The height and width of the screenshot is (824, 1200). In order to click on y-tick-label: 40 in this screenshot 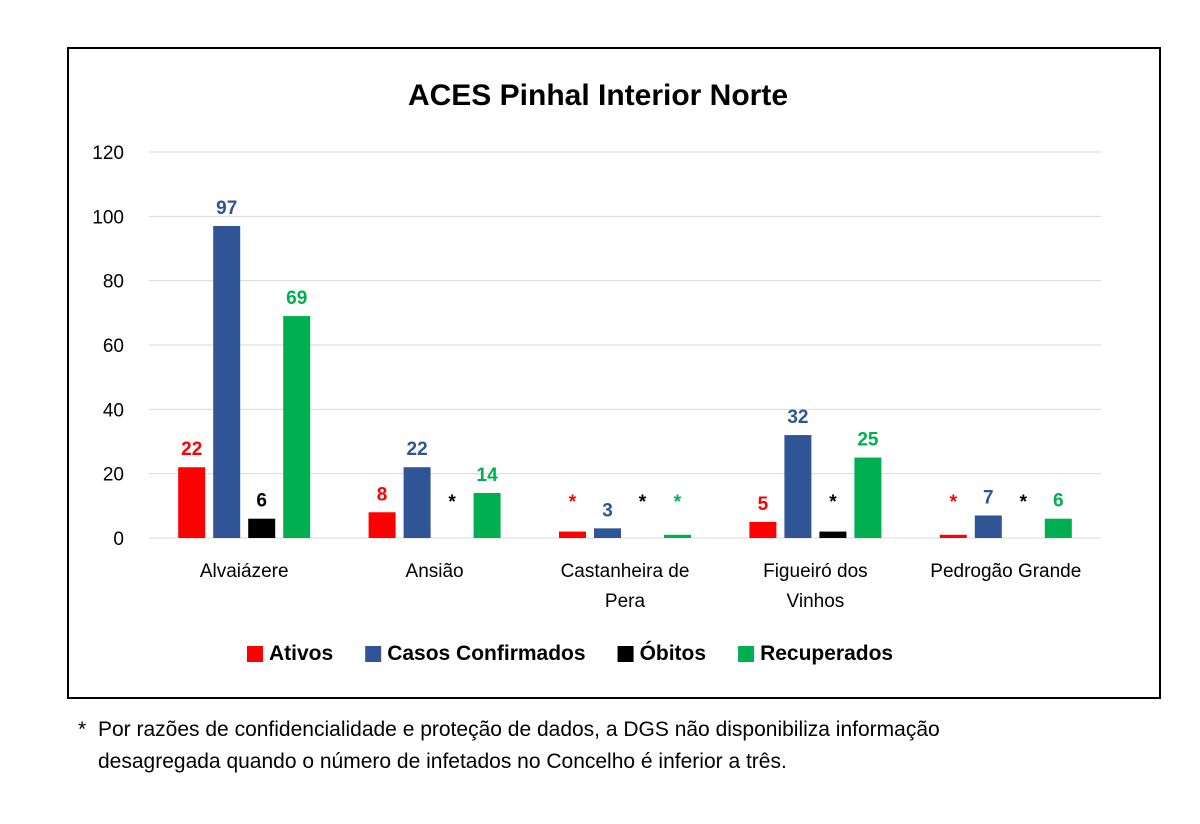, I will do `click(113, 410)`.